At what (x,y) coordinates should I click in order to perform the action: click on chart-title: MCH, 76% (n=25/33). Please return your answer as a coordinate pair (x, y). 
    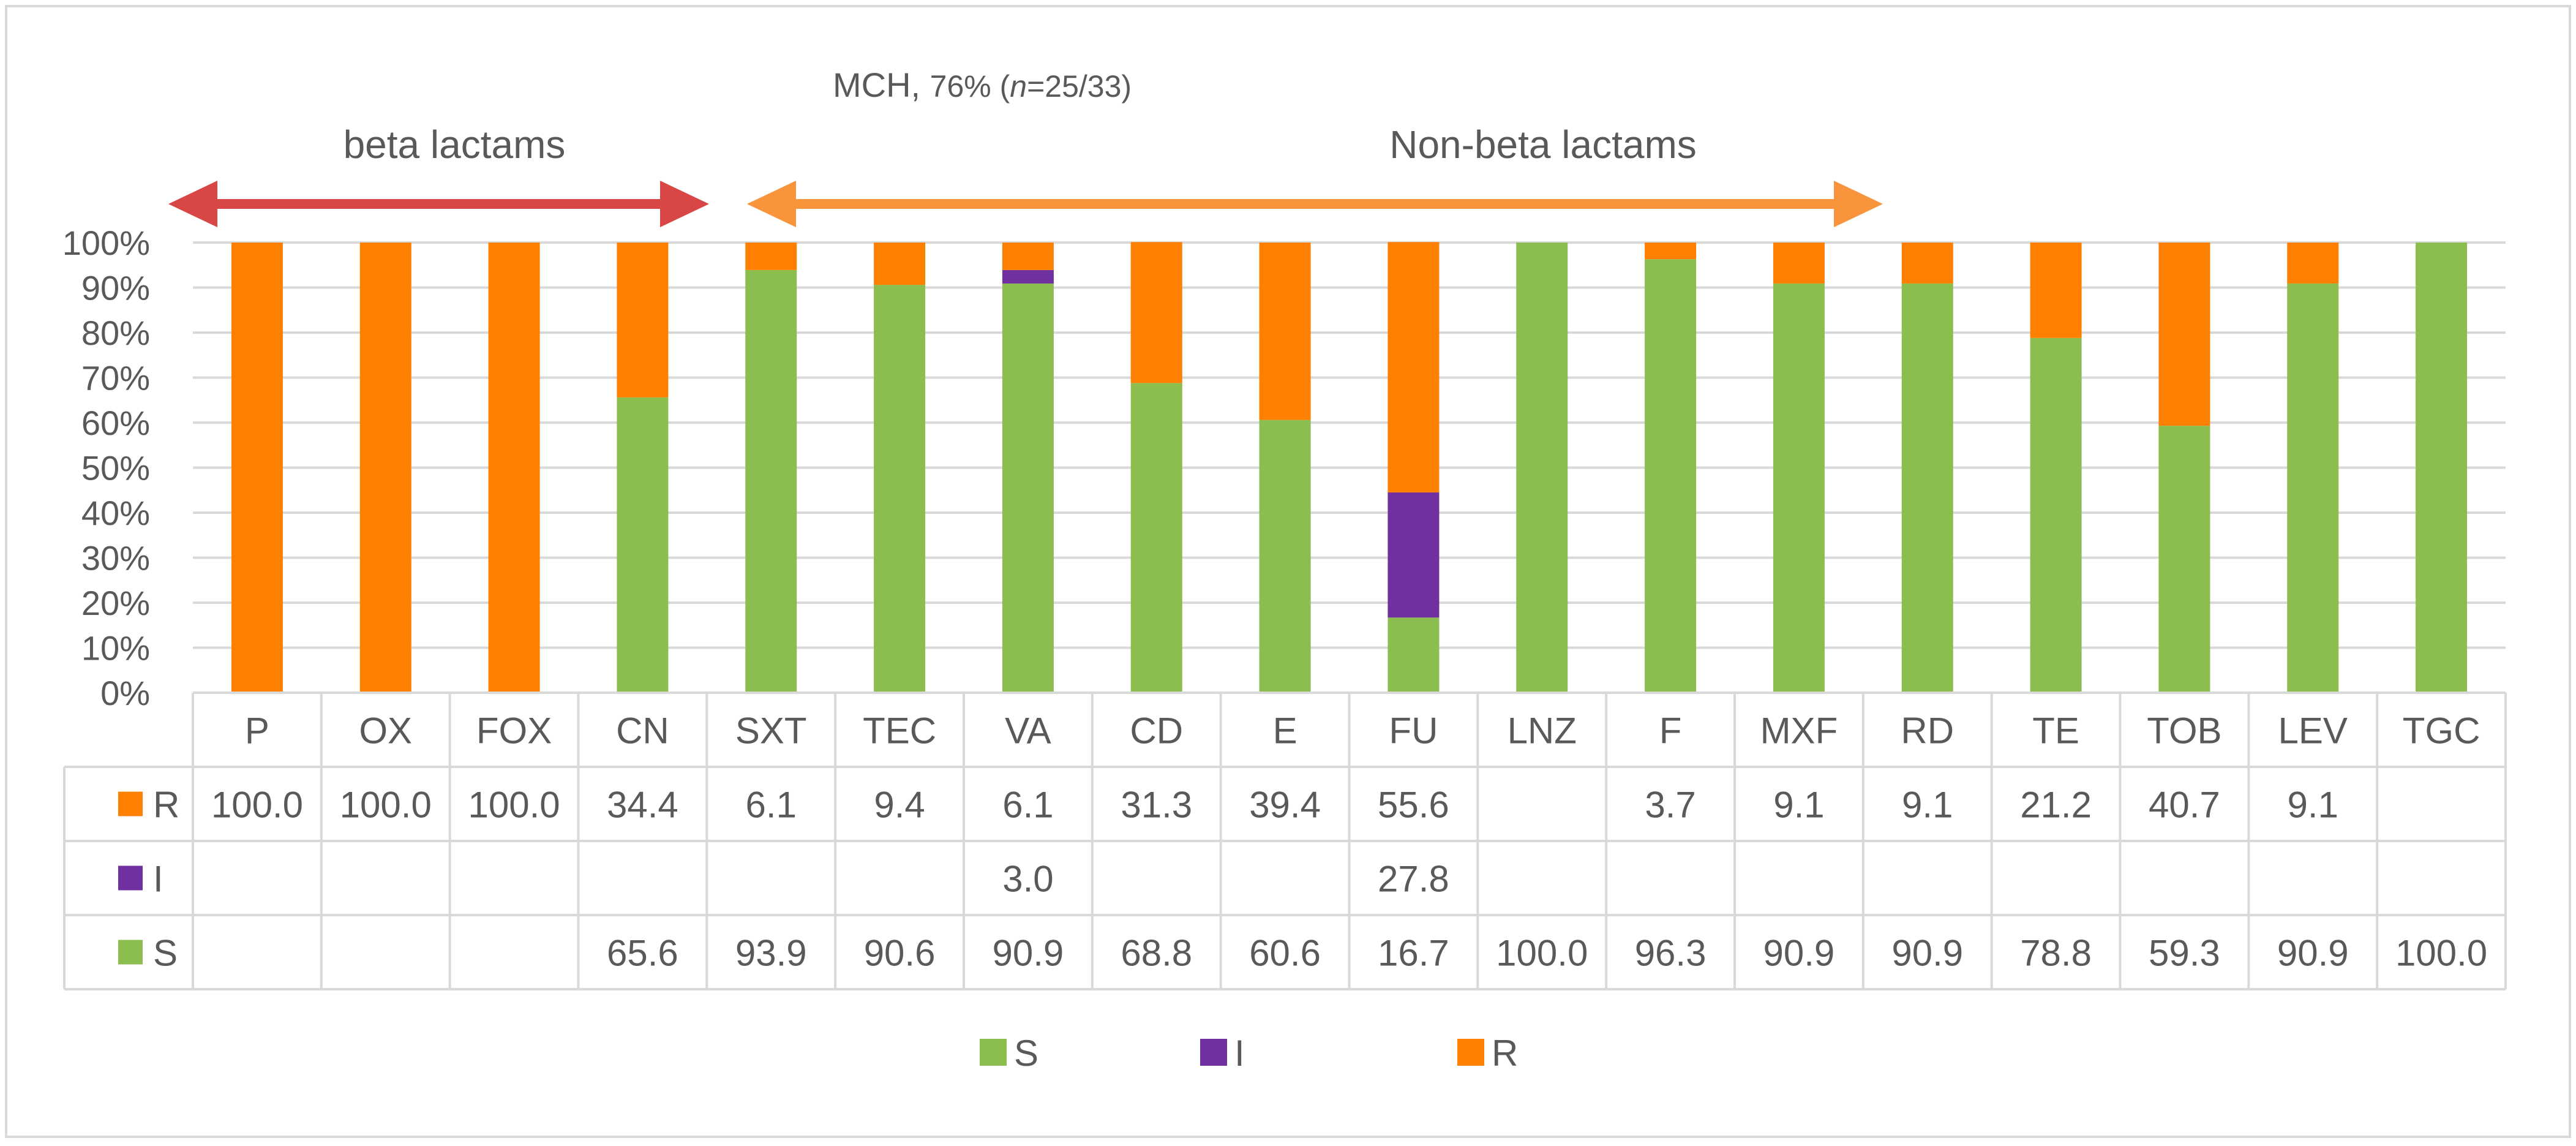
    Looking at the image, I should click on (982, 85).